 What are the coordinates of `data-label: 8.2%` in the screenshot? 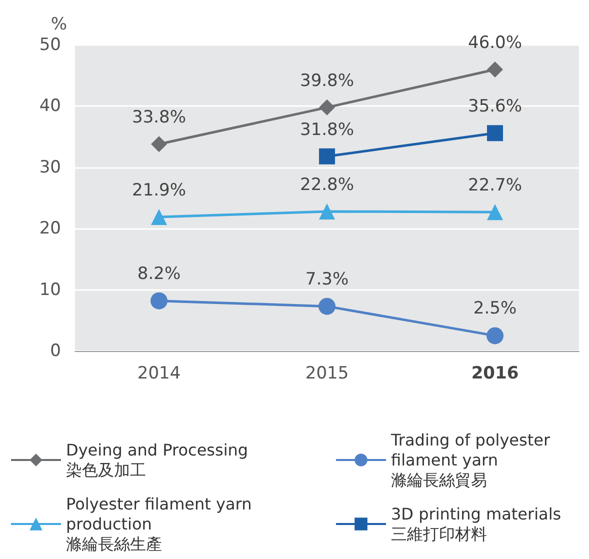 It's located at (159, 274).